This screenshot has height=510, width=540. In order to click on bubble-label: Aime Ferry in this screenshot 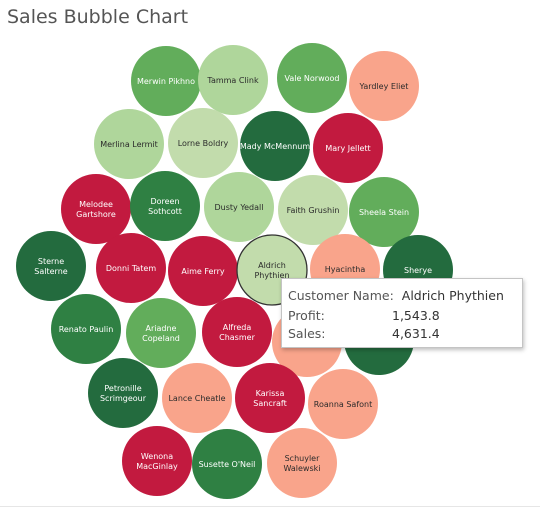, I will do `click(202, 271)`.